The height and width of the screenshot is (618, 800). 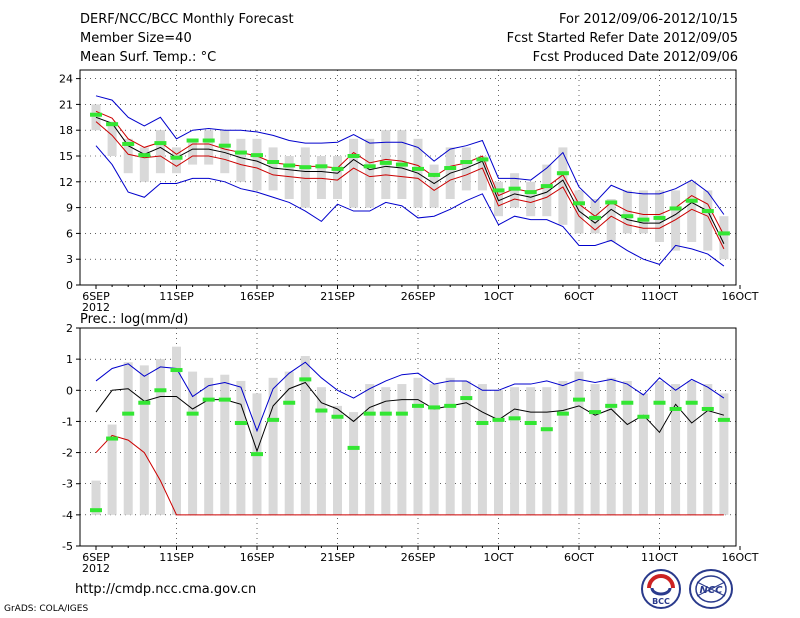 What do you see at coordinates (66, 104) in the screenshot?
I see `y-tick-label: 21` at bounding box center [66, 104].